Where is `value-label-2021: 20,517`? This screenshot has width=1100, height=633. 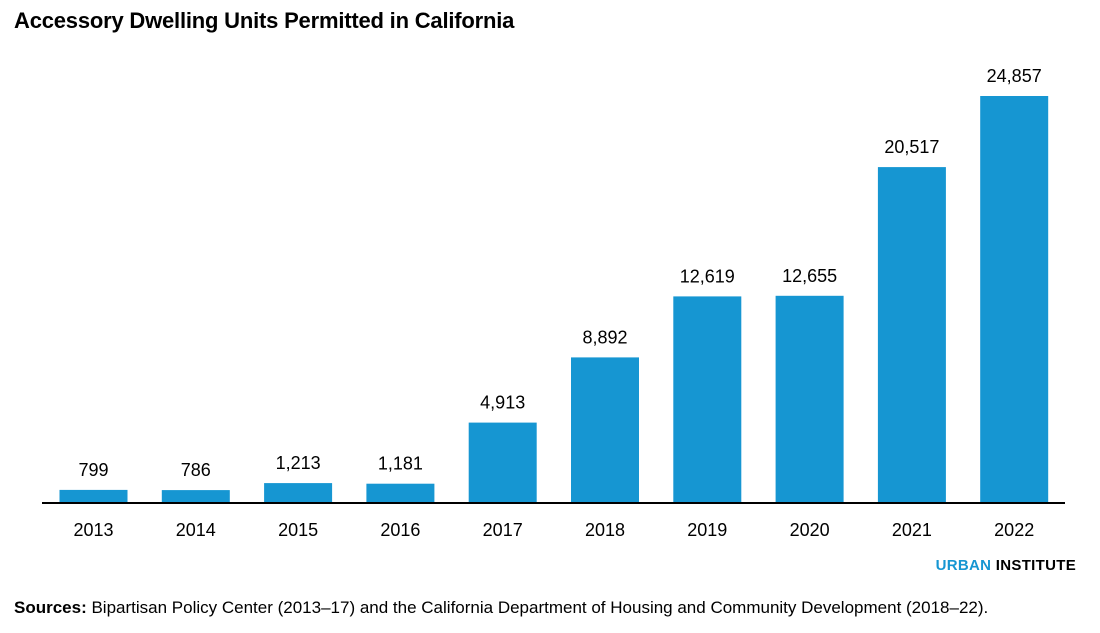 value-label-2021: 20,517 is located at coordinates (911, 147).